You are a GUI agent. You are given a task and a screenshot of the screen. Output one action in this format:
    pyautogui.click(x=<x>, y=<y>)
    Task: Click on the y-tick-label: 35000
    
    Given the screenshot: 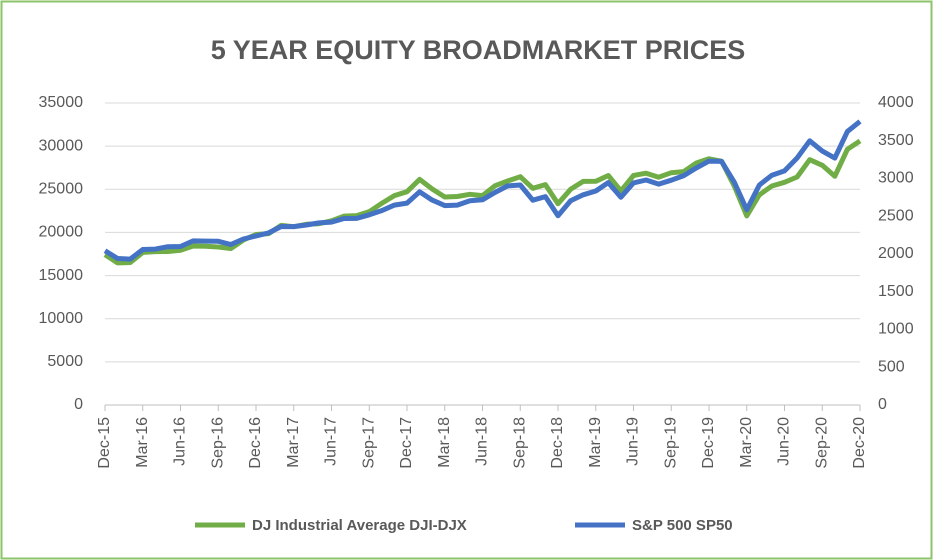 What is the action you would take?
    pyautogui.click(x=61, y=102)
    